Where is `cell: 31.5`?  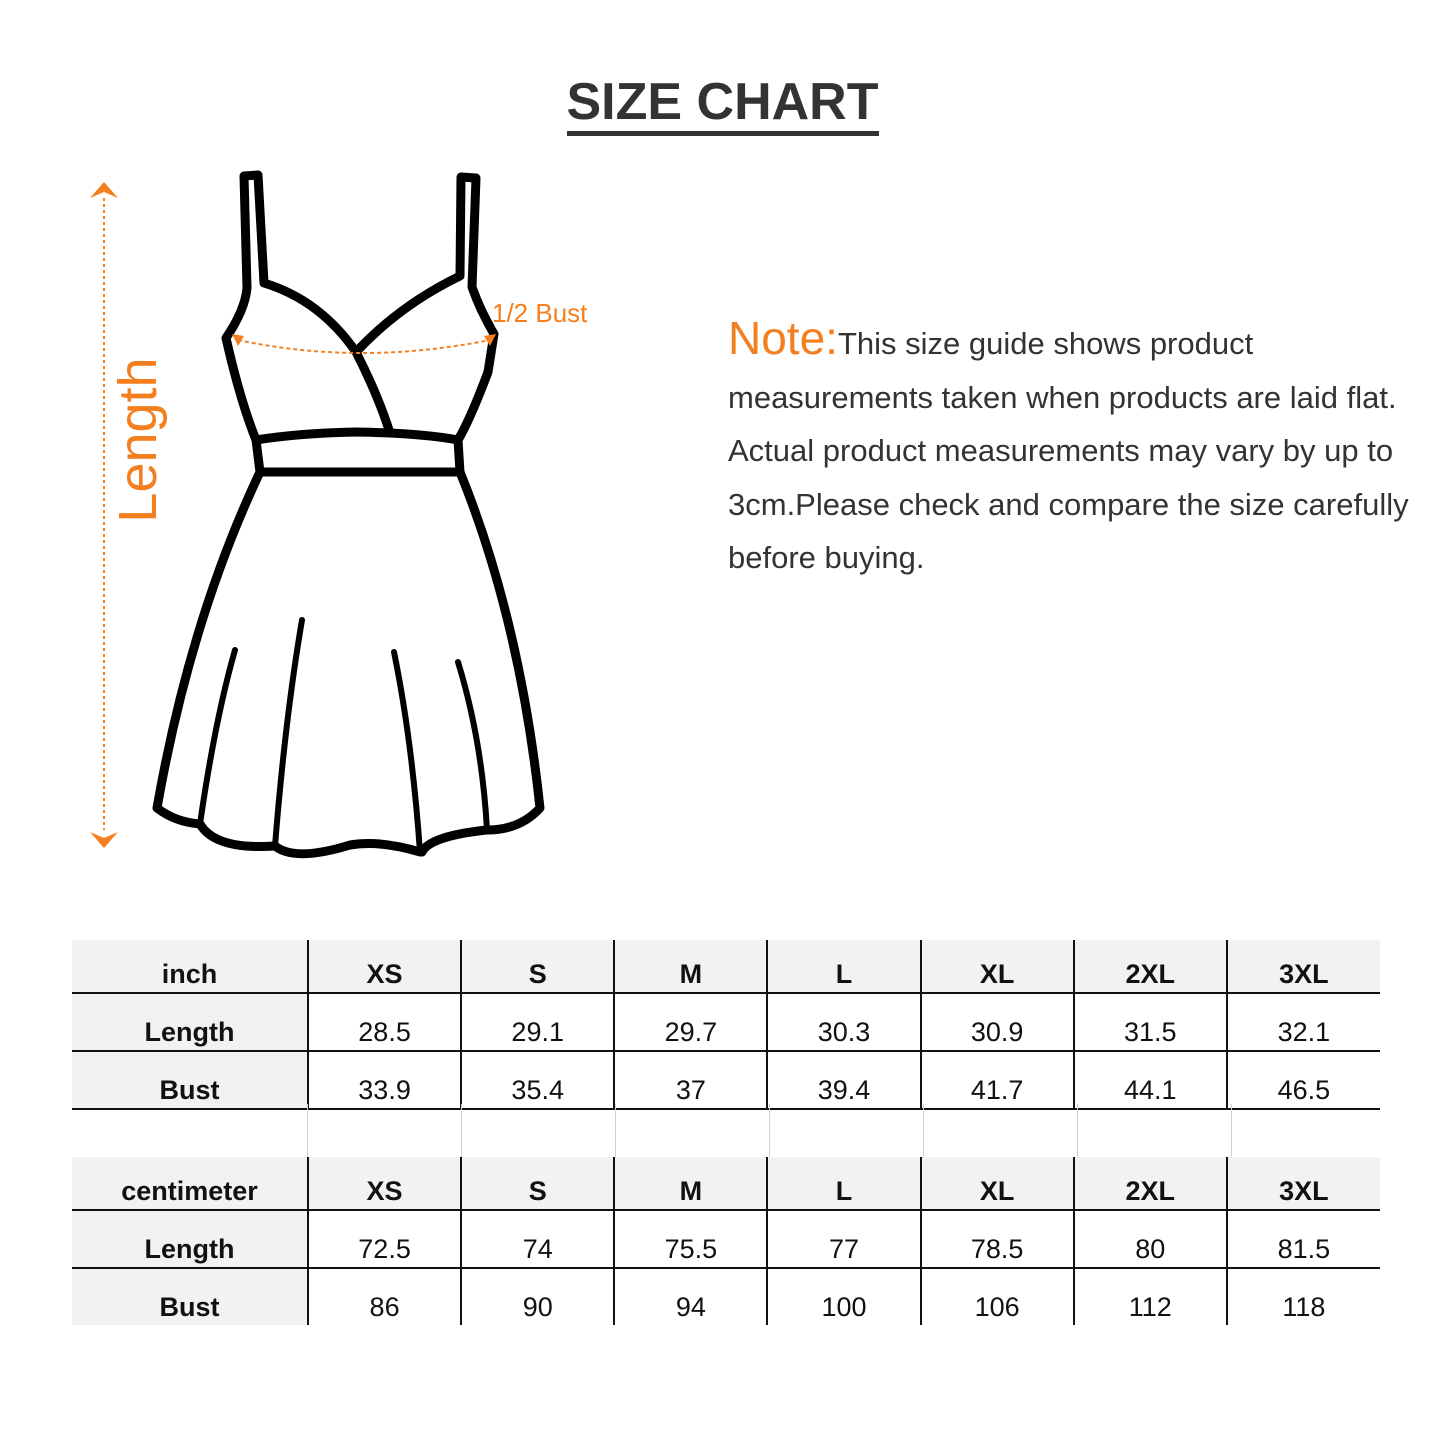 cell: 31.5 is located at coordinates (1149, 1022).